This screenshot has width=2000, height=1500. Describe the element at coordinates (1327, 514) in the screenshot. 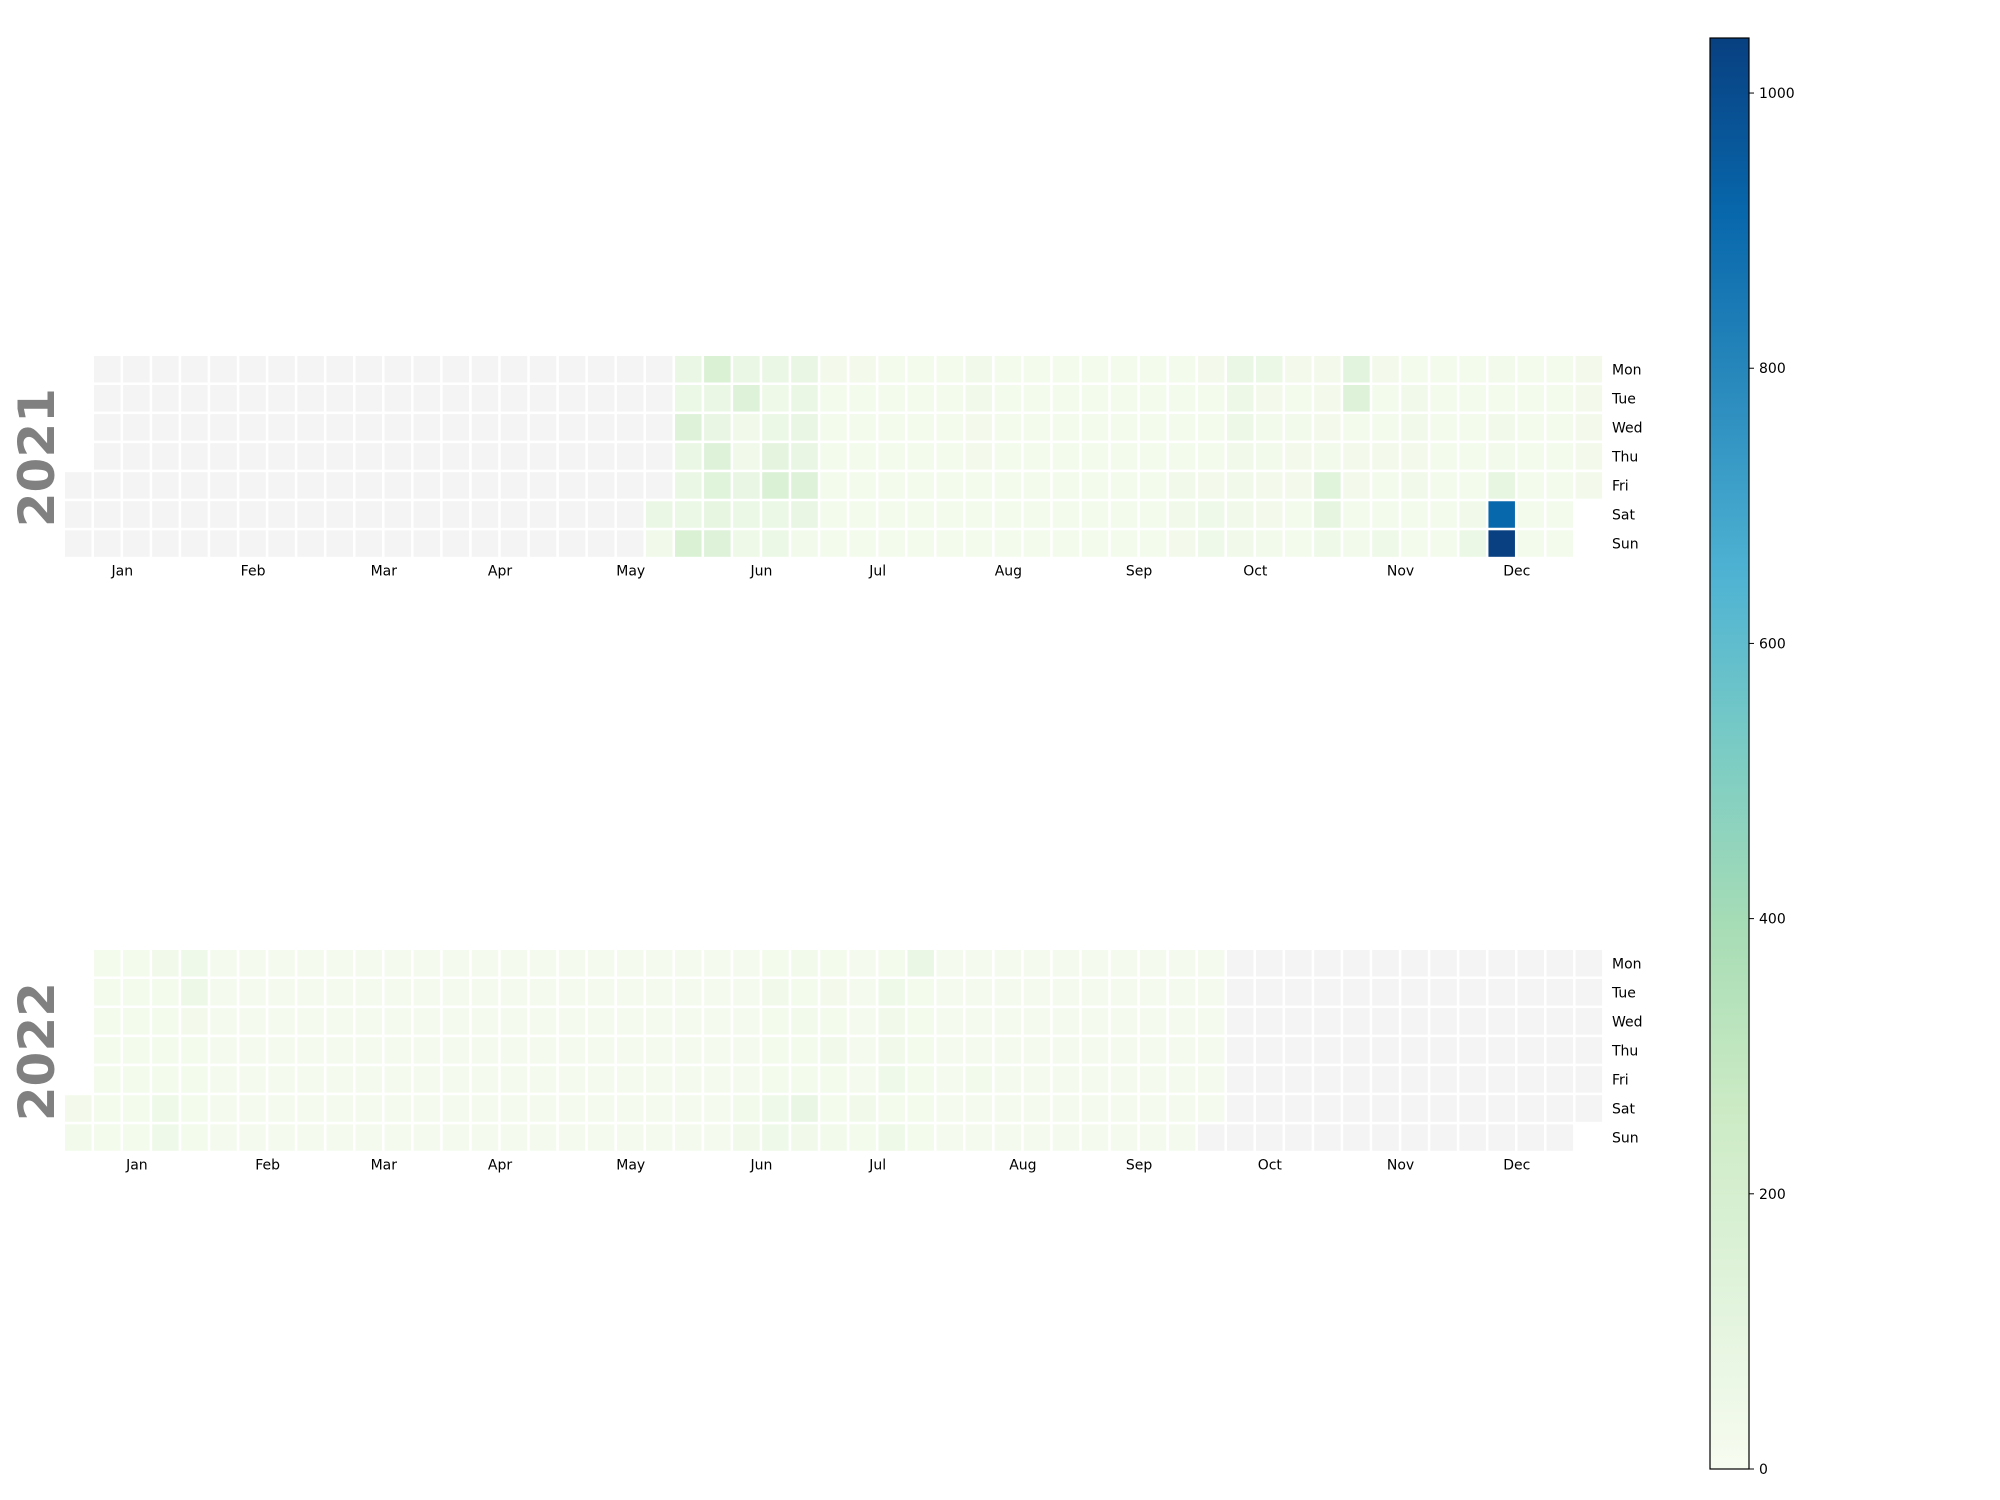

I see `day-cell: 2021-10-30: 100` at that location.